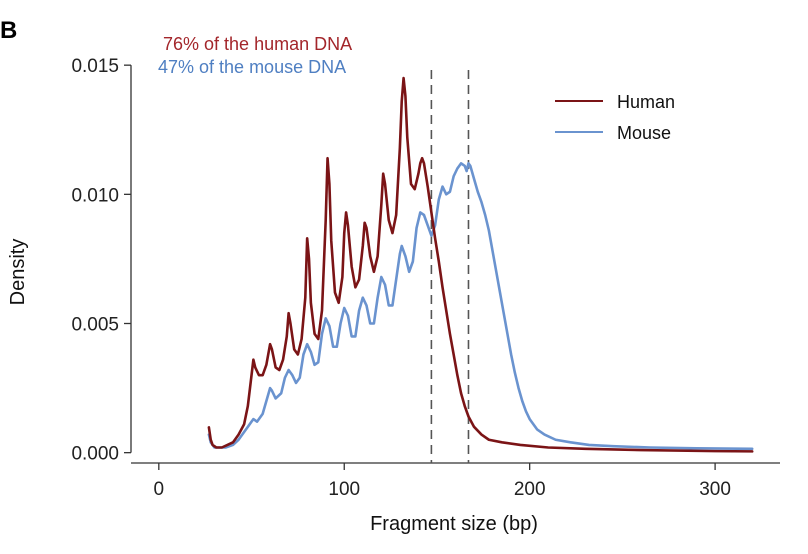 Image resolution: width=808 pixels, height=554 pixels. Describe the element at coordinates (8, 30) in the screenshot. I see `panel-label: B` at that location.